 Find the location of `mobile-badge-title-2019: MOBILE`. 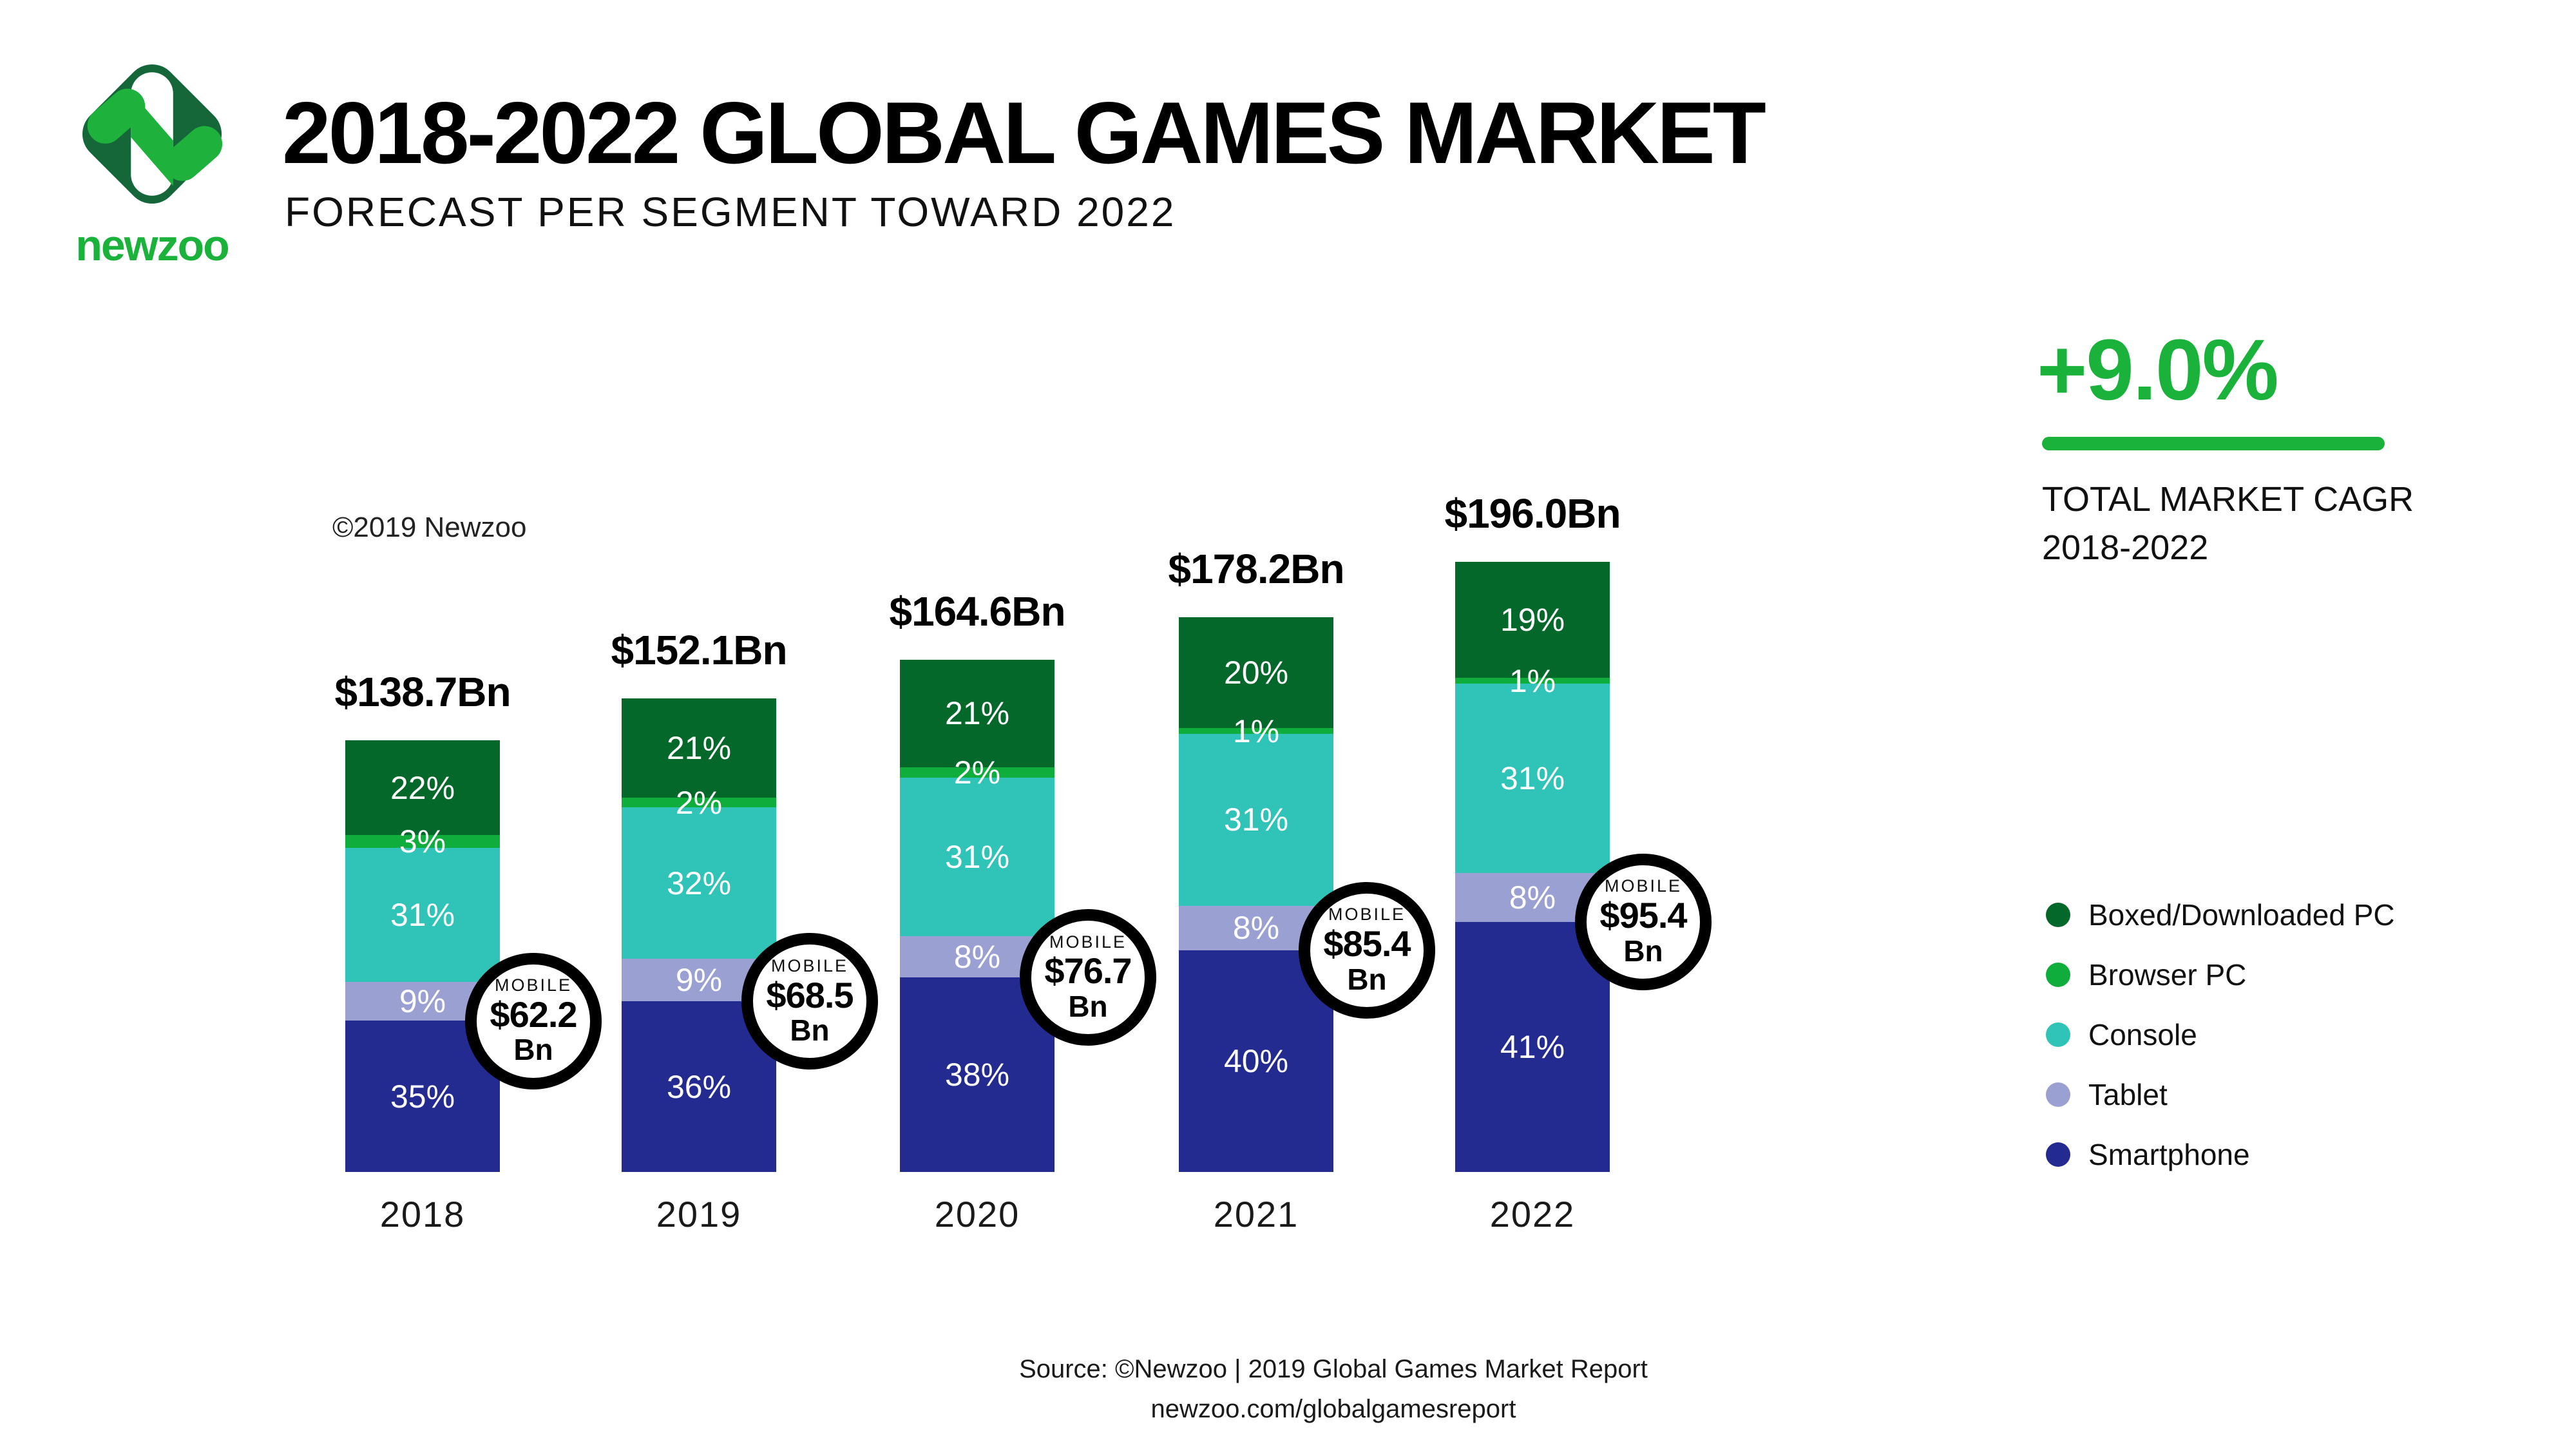

mobile-badge-title-2019: MOBILE is located at coordinates (810, 966).